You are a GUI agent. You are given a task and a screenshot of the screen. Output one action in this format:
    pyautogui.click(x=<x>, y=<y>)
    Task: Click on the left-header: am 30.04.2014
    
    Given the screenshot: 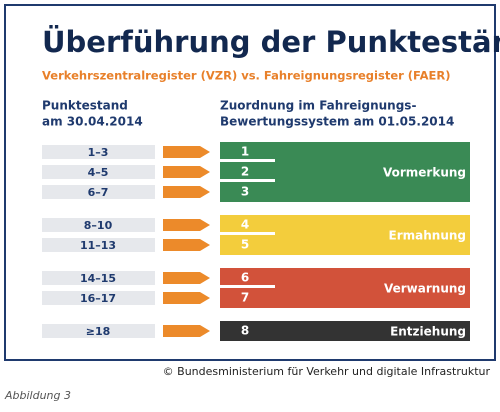 What is the action you would take?
    pyautogui.click(x=92, y=122)
    